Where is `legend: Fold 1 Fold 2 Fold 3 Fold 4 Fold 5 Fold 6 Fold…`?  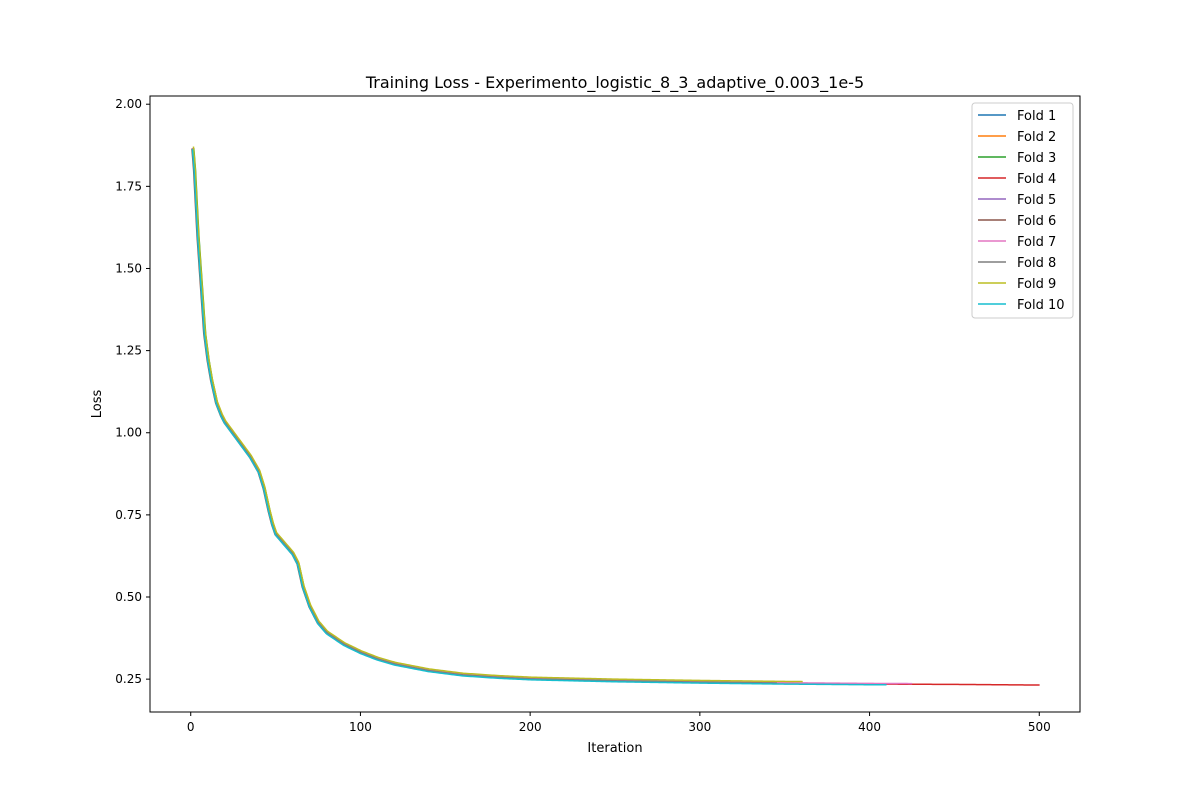
legend: Fold 1 Fold 2 Fold 3 Fold 4 Fold 5 Fold 6 Fold… is located at coordinates (1022, 210).